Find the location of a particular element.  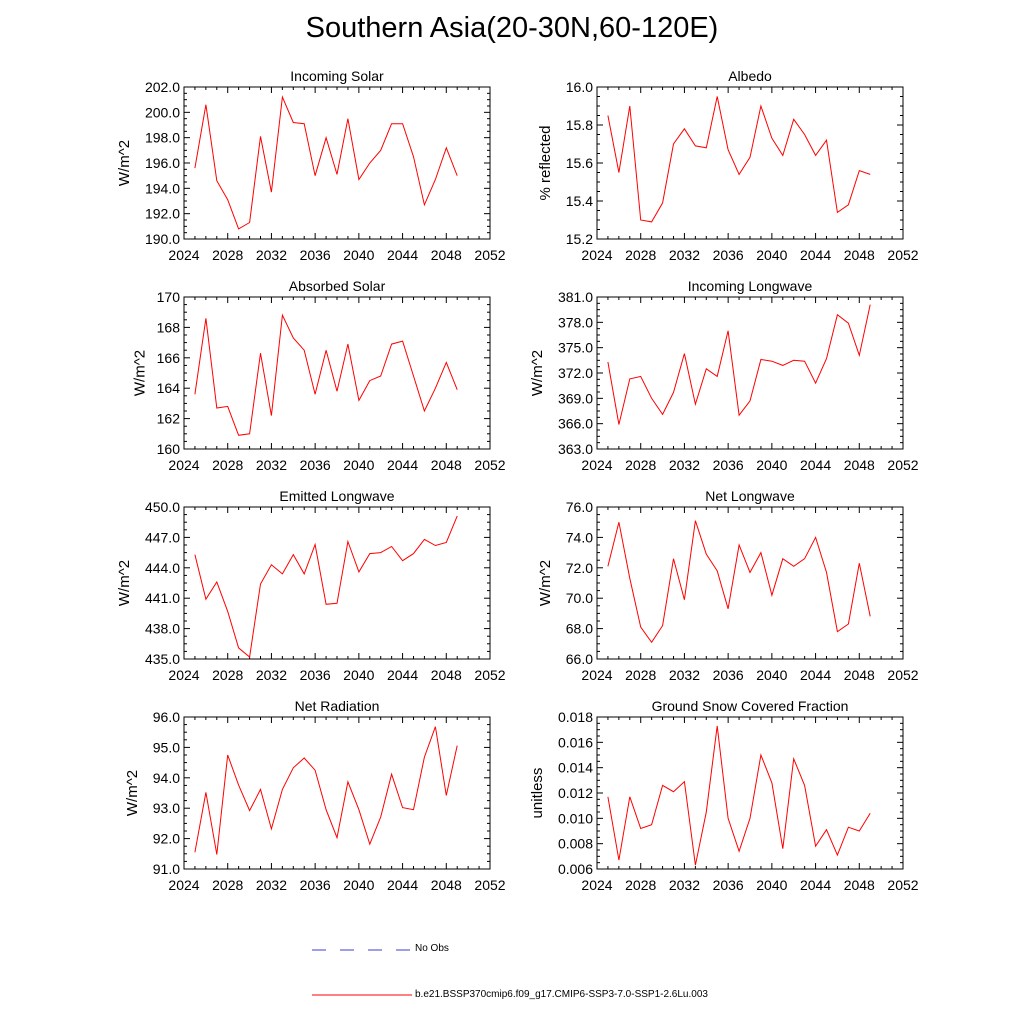

y-tick-label: 96.0 is located at coordinates (166, 717).